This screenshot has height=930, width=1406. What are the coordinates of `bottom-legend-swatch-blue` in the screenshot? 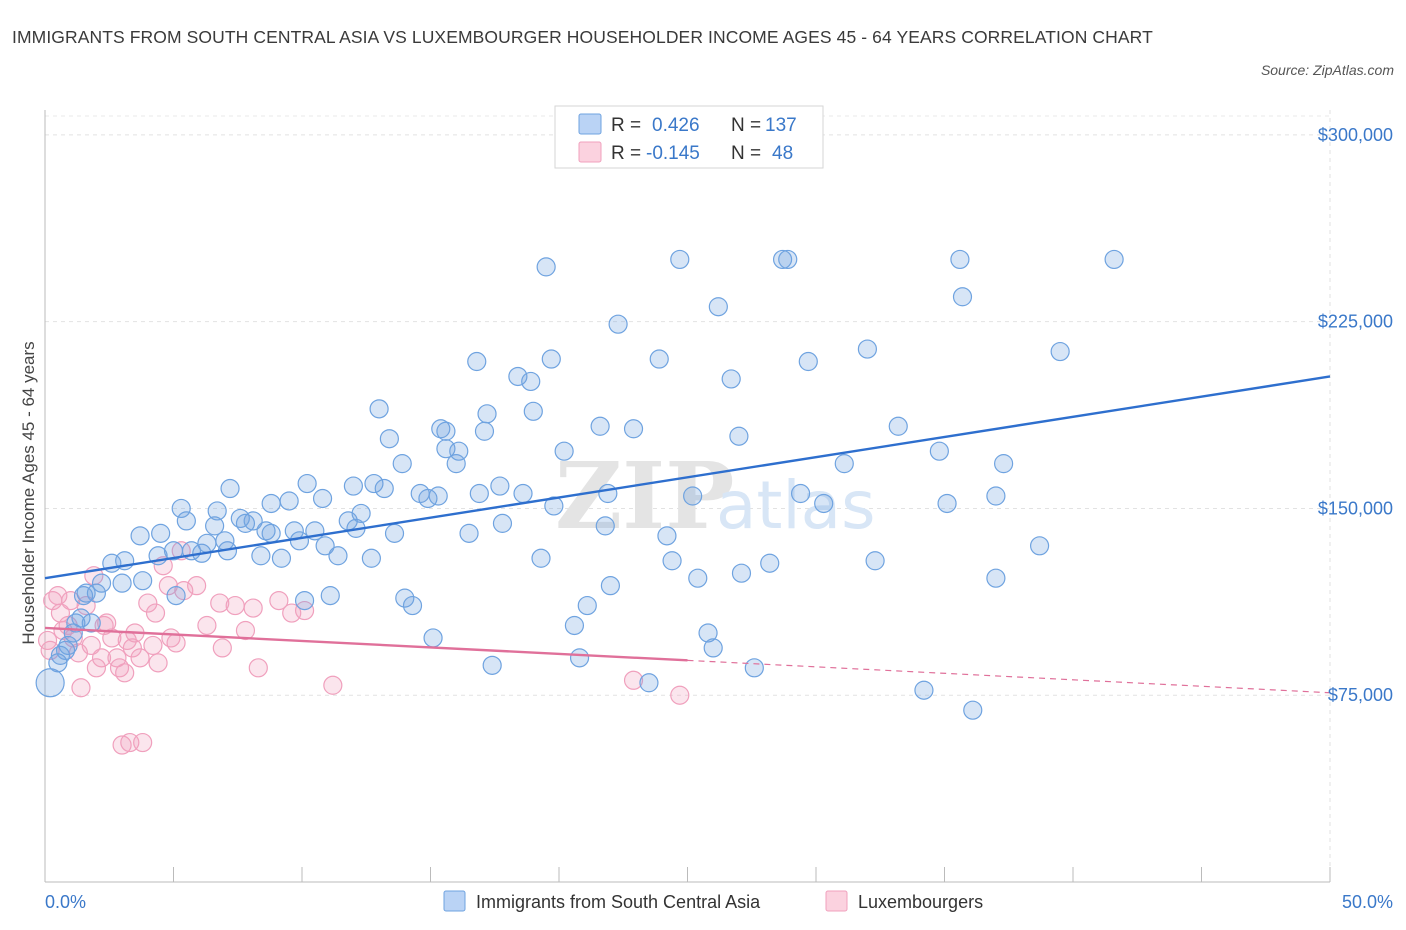 It's located at (454, 901).